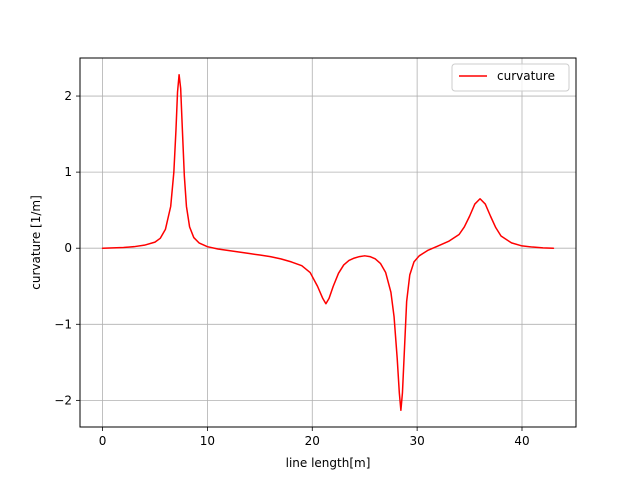  I want to click on legend: curvature, so click(510, 77).